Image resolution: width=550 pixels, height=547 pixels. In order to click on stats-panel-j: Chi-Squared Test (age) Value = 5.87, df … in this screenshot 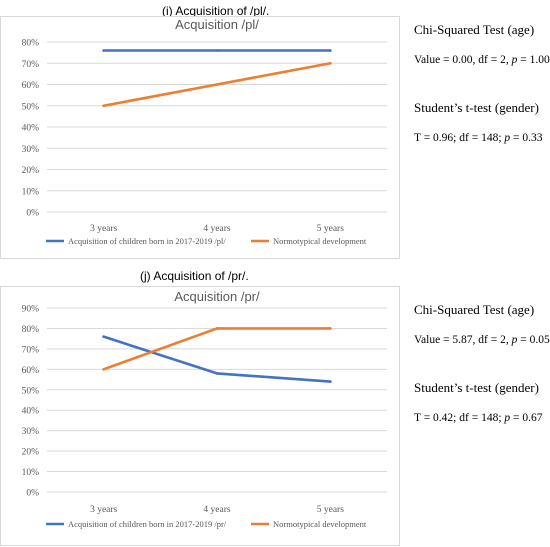, I will do `click(482, 364)`.